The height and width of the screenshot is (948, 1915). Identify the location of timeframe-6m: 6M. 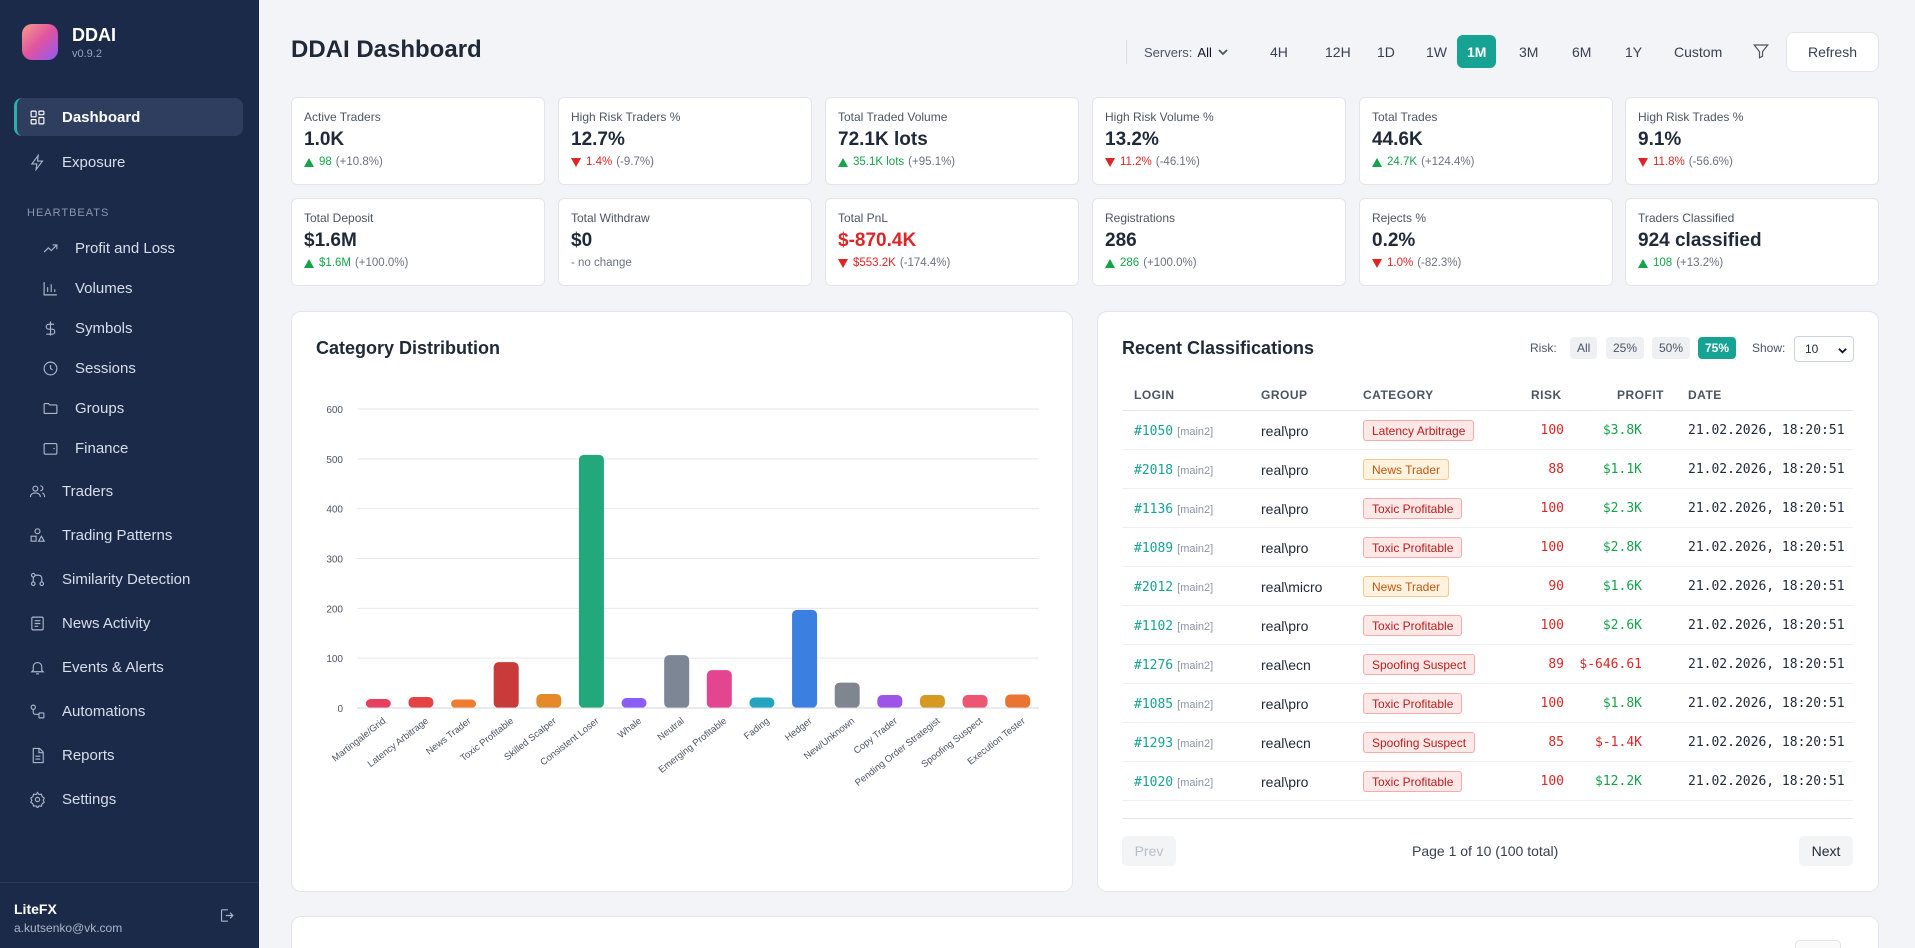
(1582, 51).